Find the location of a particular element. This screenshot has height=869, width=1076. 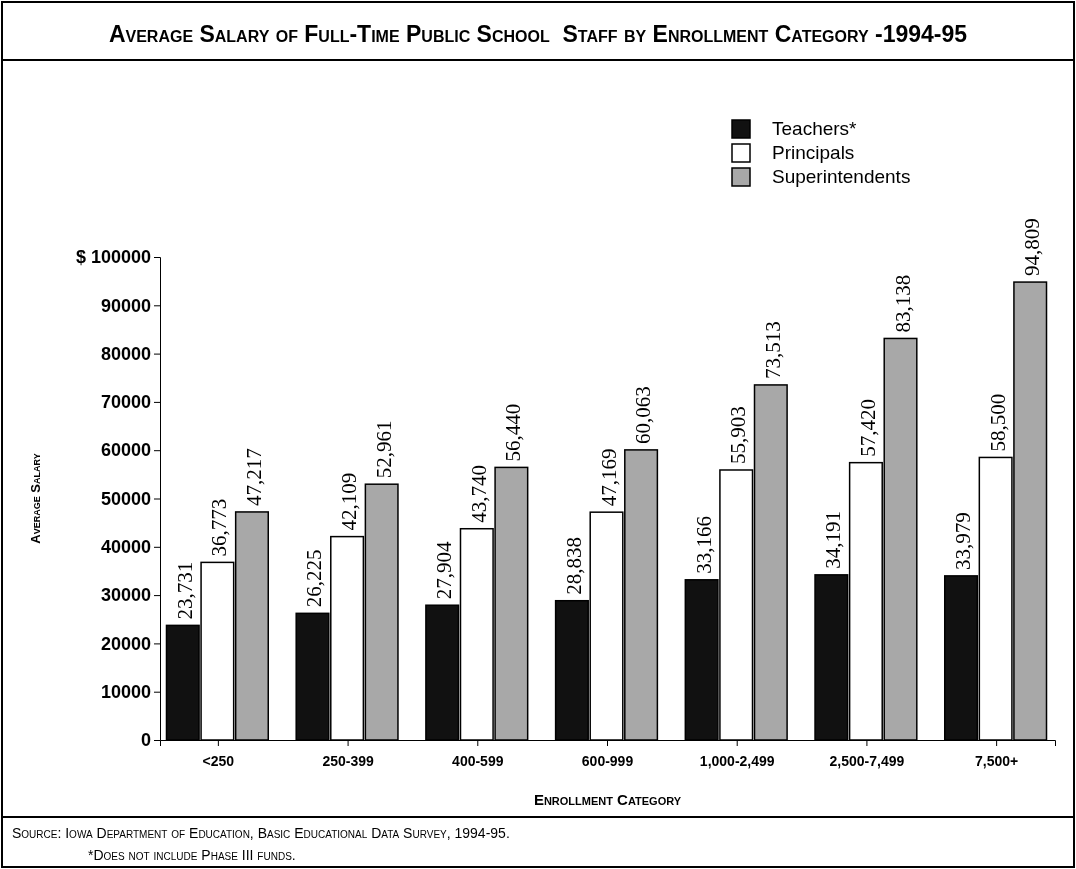

data-label: 83,138 is located at coordinates (902, 303).